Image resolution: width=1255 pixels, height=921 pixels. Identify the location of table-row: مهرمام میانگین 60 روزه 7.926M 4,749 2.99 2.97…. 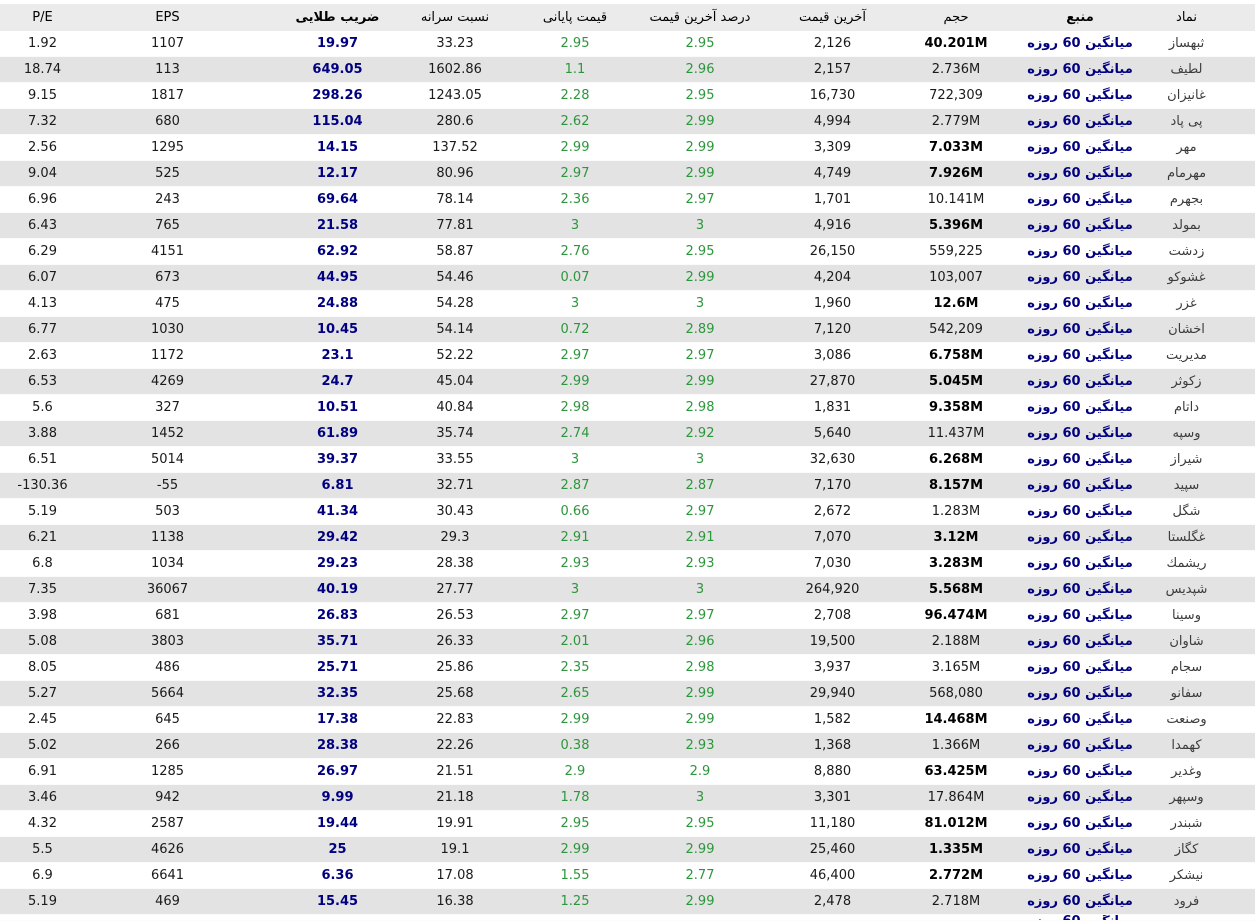
(627, 173).